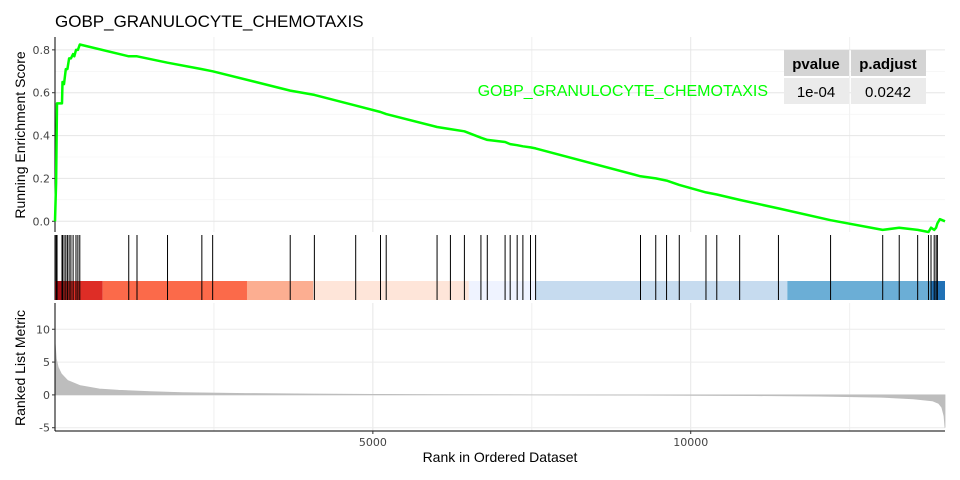 This screenshot has height=480, width=960. Describe the element at coordinates (46, 395) in the screenshot. I see `y-tick-label: 0` at that location.